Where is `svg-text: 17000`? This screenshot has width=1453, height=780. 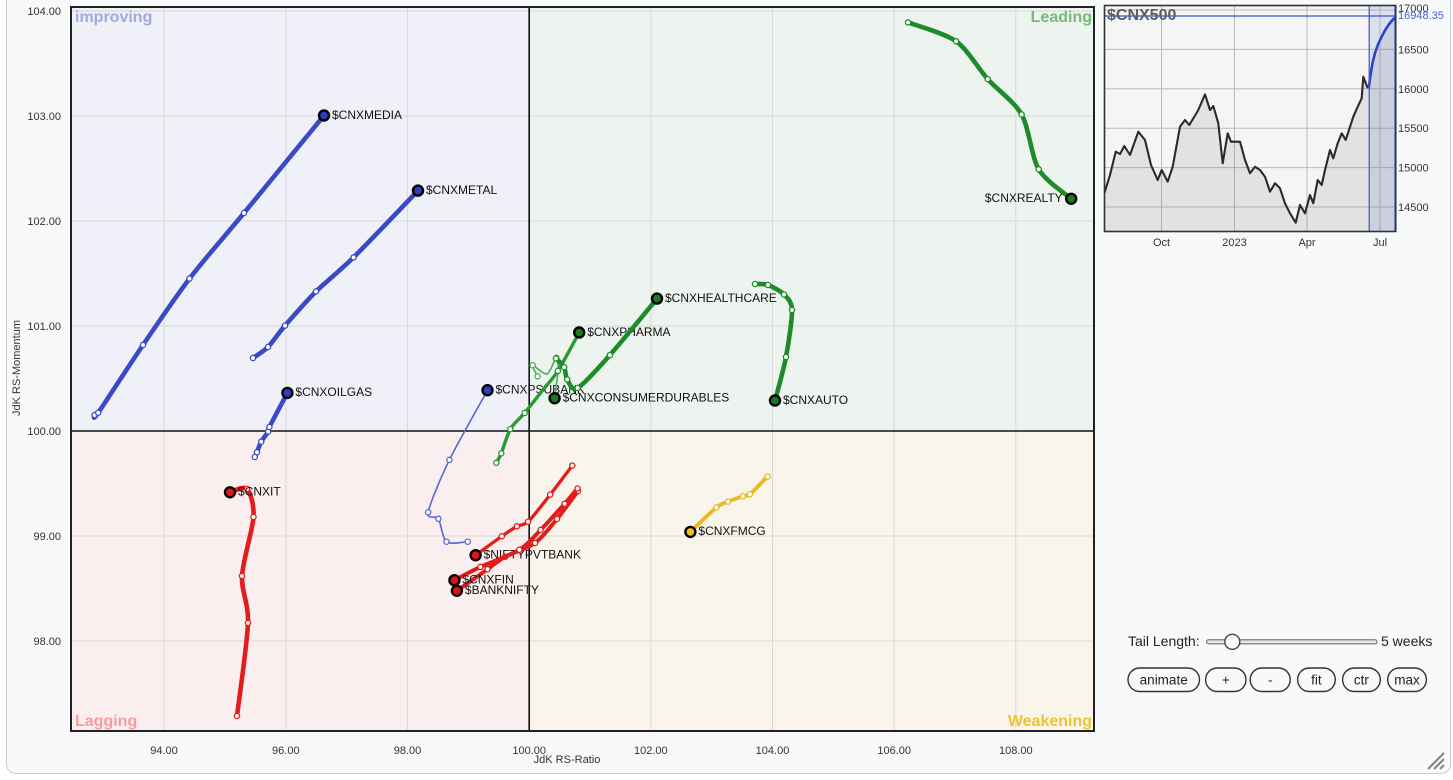 svg-text: 17000 is located at coordinates (1413, 9).